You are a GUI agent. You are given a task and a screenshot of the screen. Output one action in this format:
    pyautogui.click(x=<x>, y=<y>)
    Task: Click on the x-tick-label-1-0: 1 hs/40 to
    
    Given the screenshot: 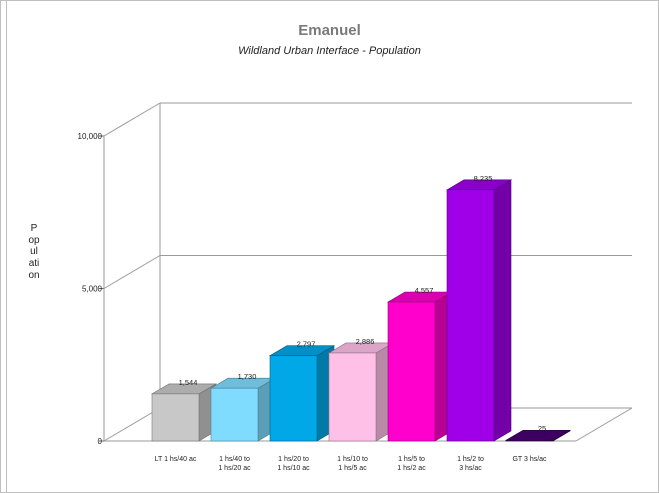 What is the action you would take?
    pyautogui.click(x=234, y=459)
    